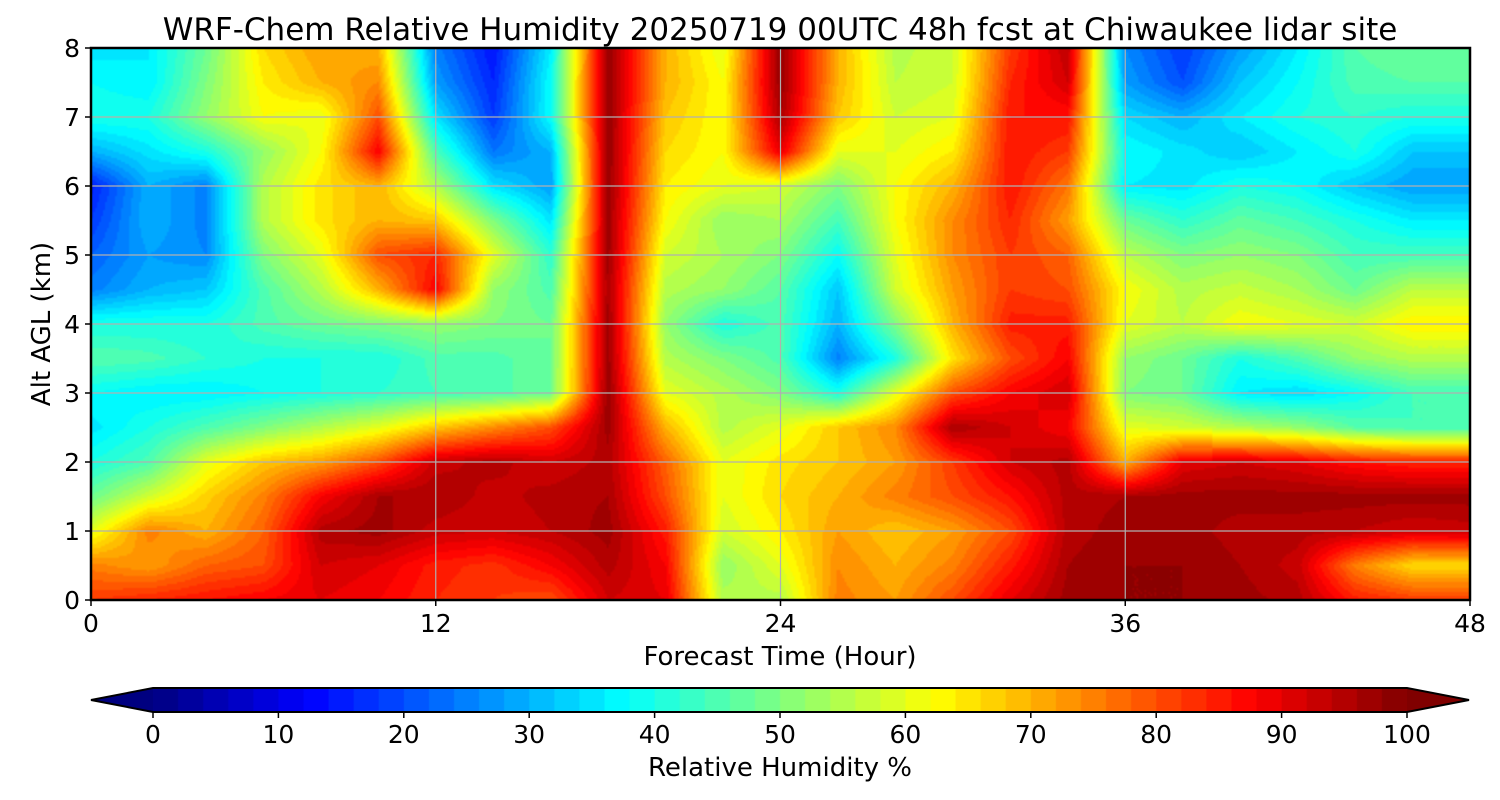 The width and height of the screenshot is (1500, 800). I want to click on colorbar-gradient, so click(780, 700).